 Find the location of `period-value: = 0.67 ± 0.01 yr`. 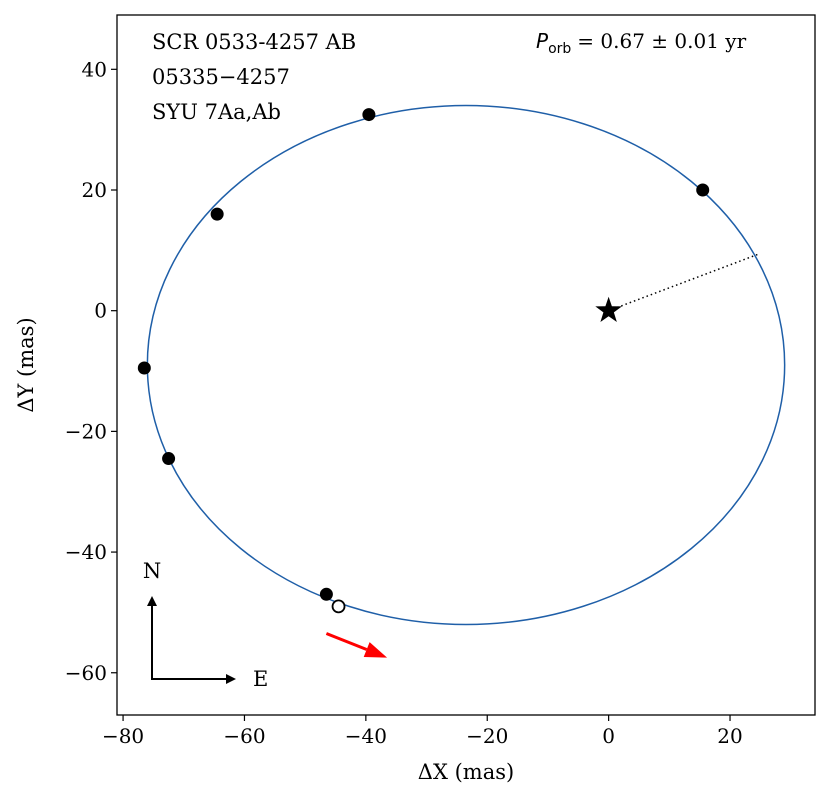

period-value: = 0.67 ± 0.01 yr is located at coordinates (661, 41).